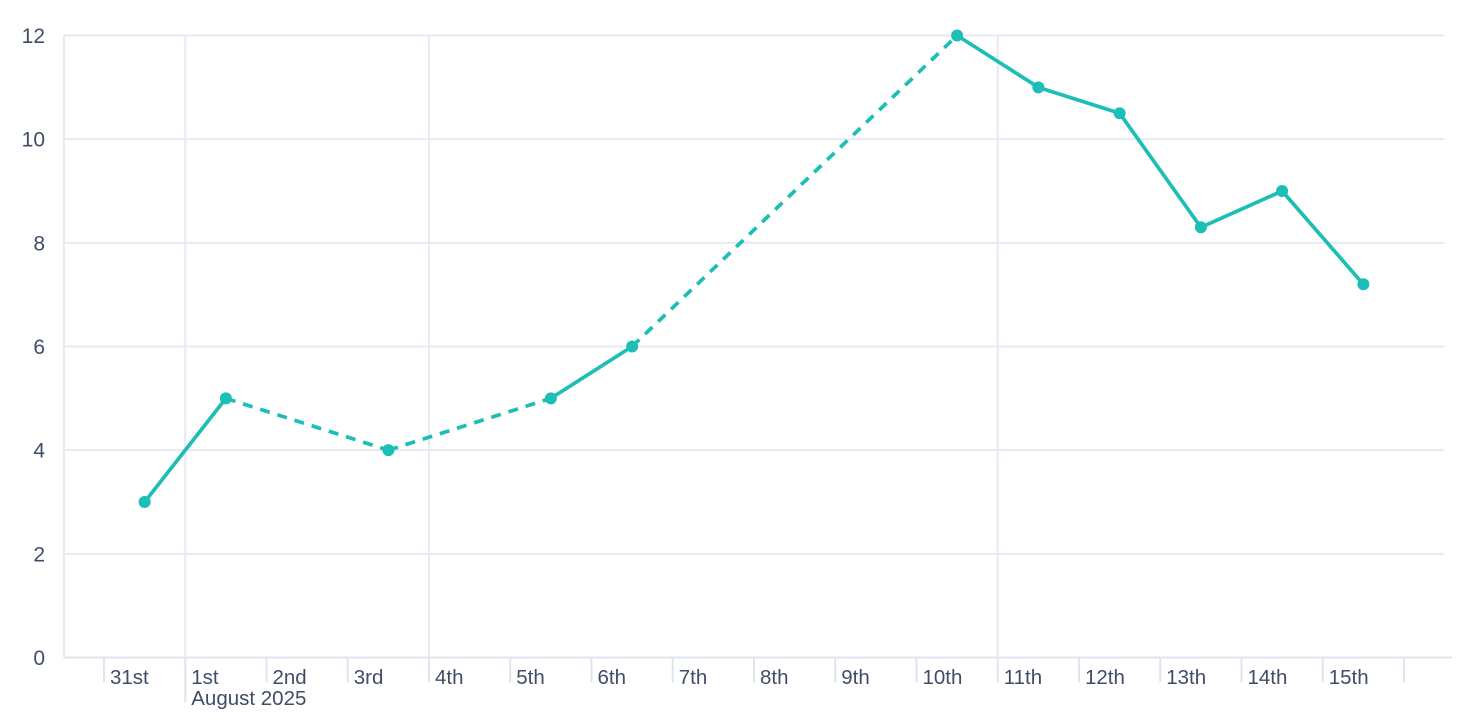 This screenshot has height=726, width=1464. I want to click on y-axis-label: 2, so click(39, 554).